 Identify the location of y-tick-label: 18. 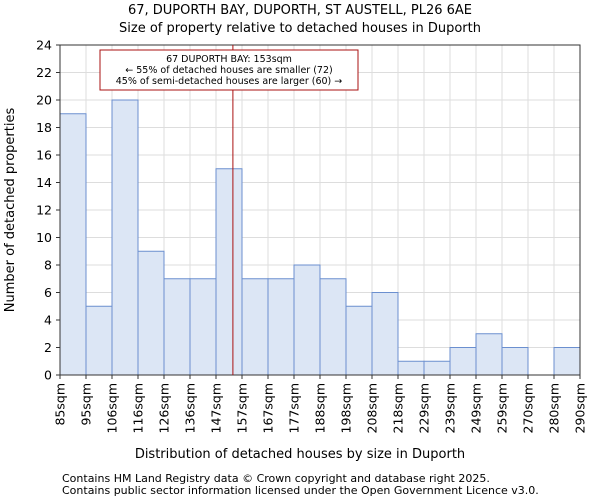
(44, 127).